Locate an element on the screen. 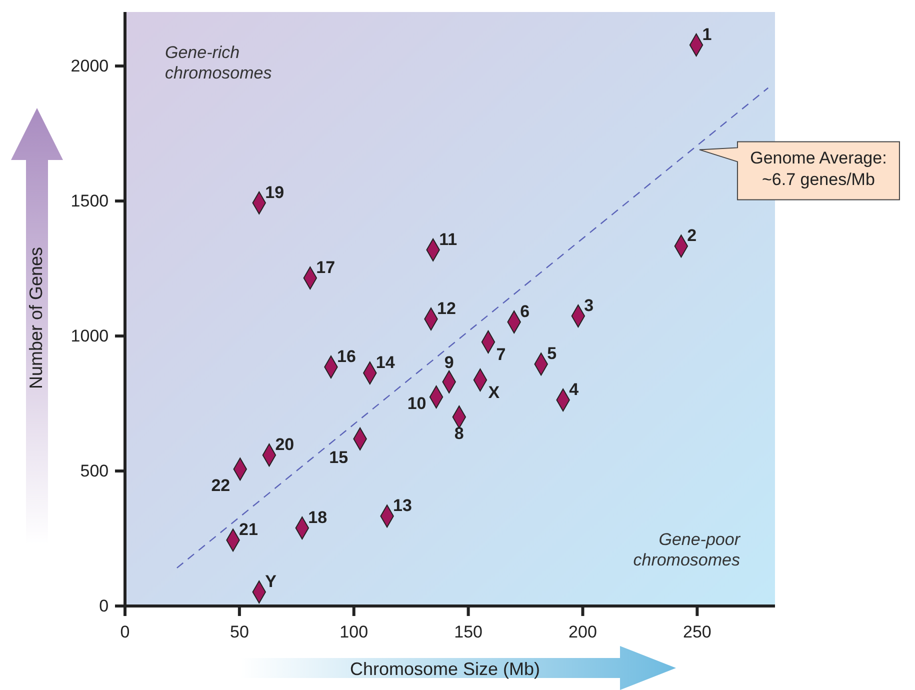  y-tick-label: 0 is located at coordinates (104, 606).